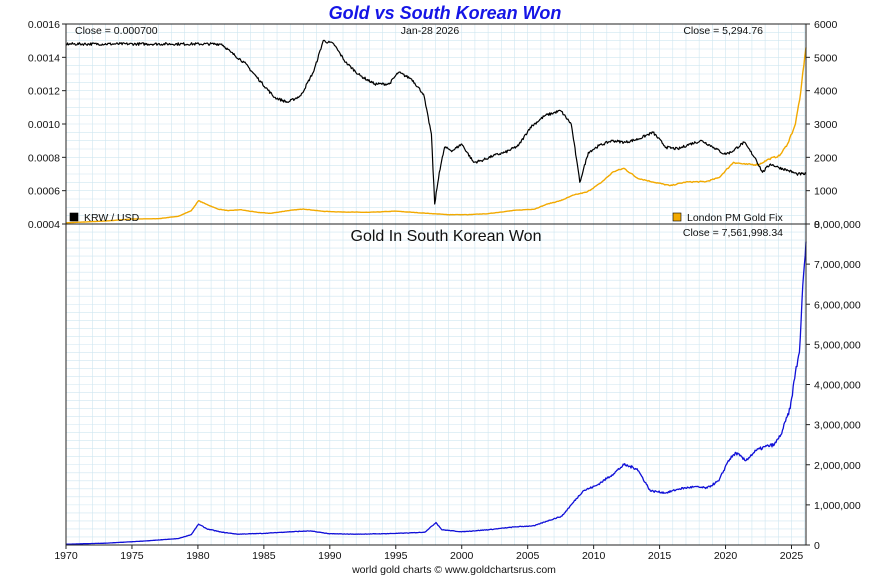 The width and height of the screenshot is (890, 575). Describe the element at coordinates (723, 31) in the screenshot. I see `right-close-label: Close = 5,294.76` at that location.